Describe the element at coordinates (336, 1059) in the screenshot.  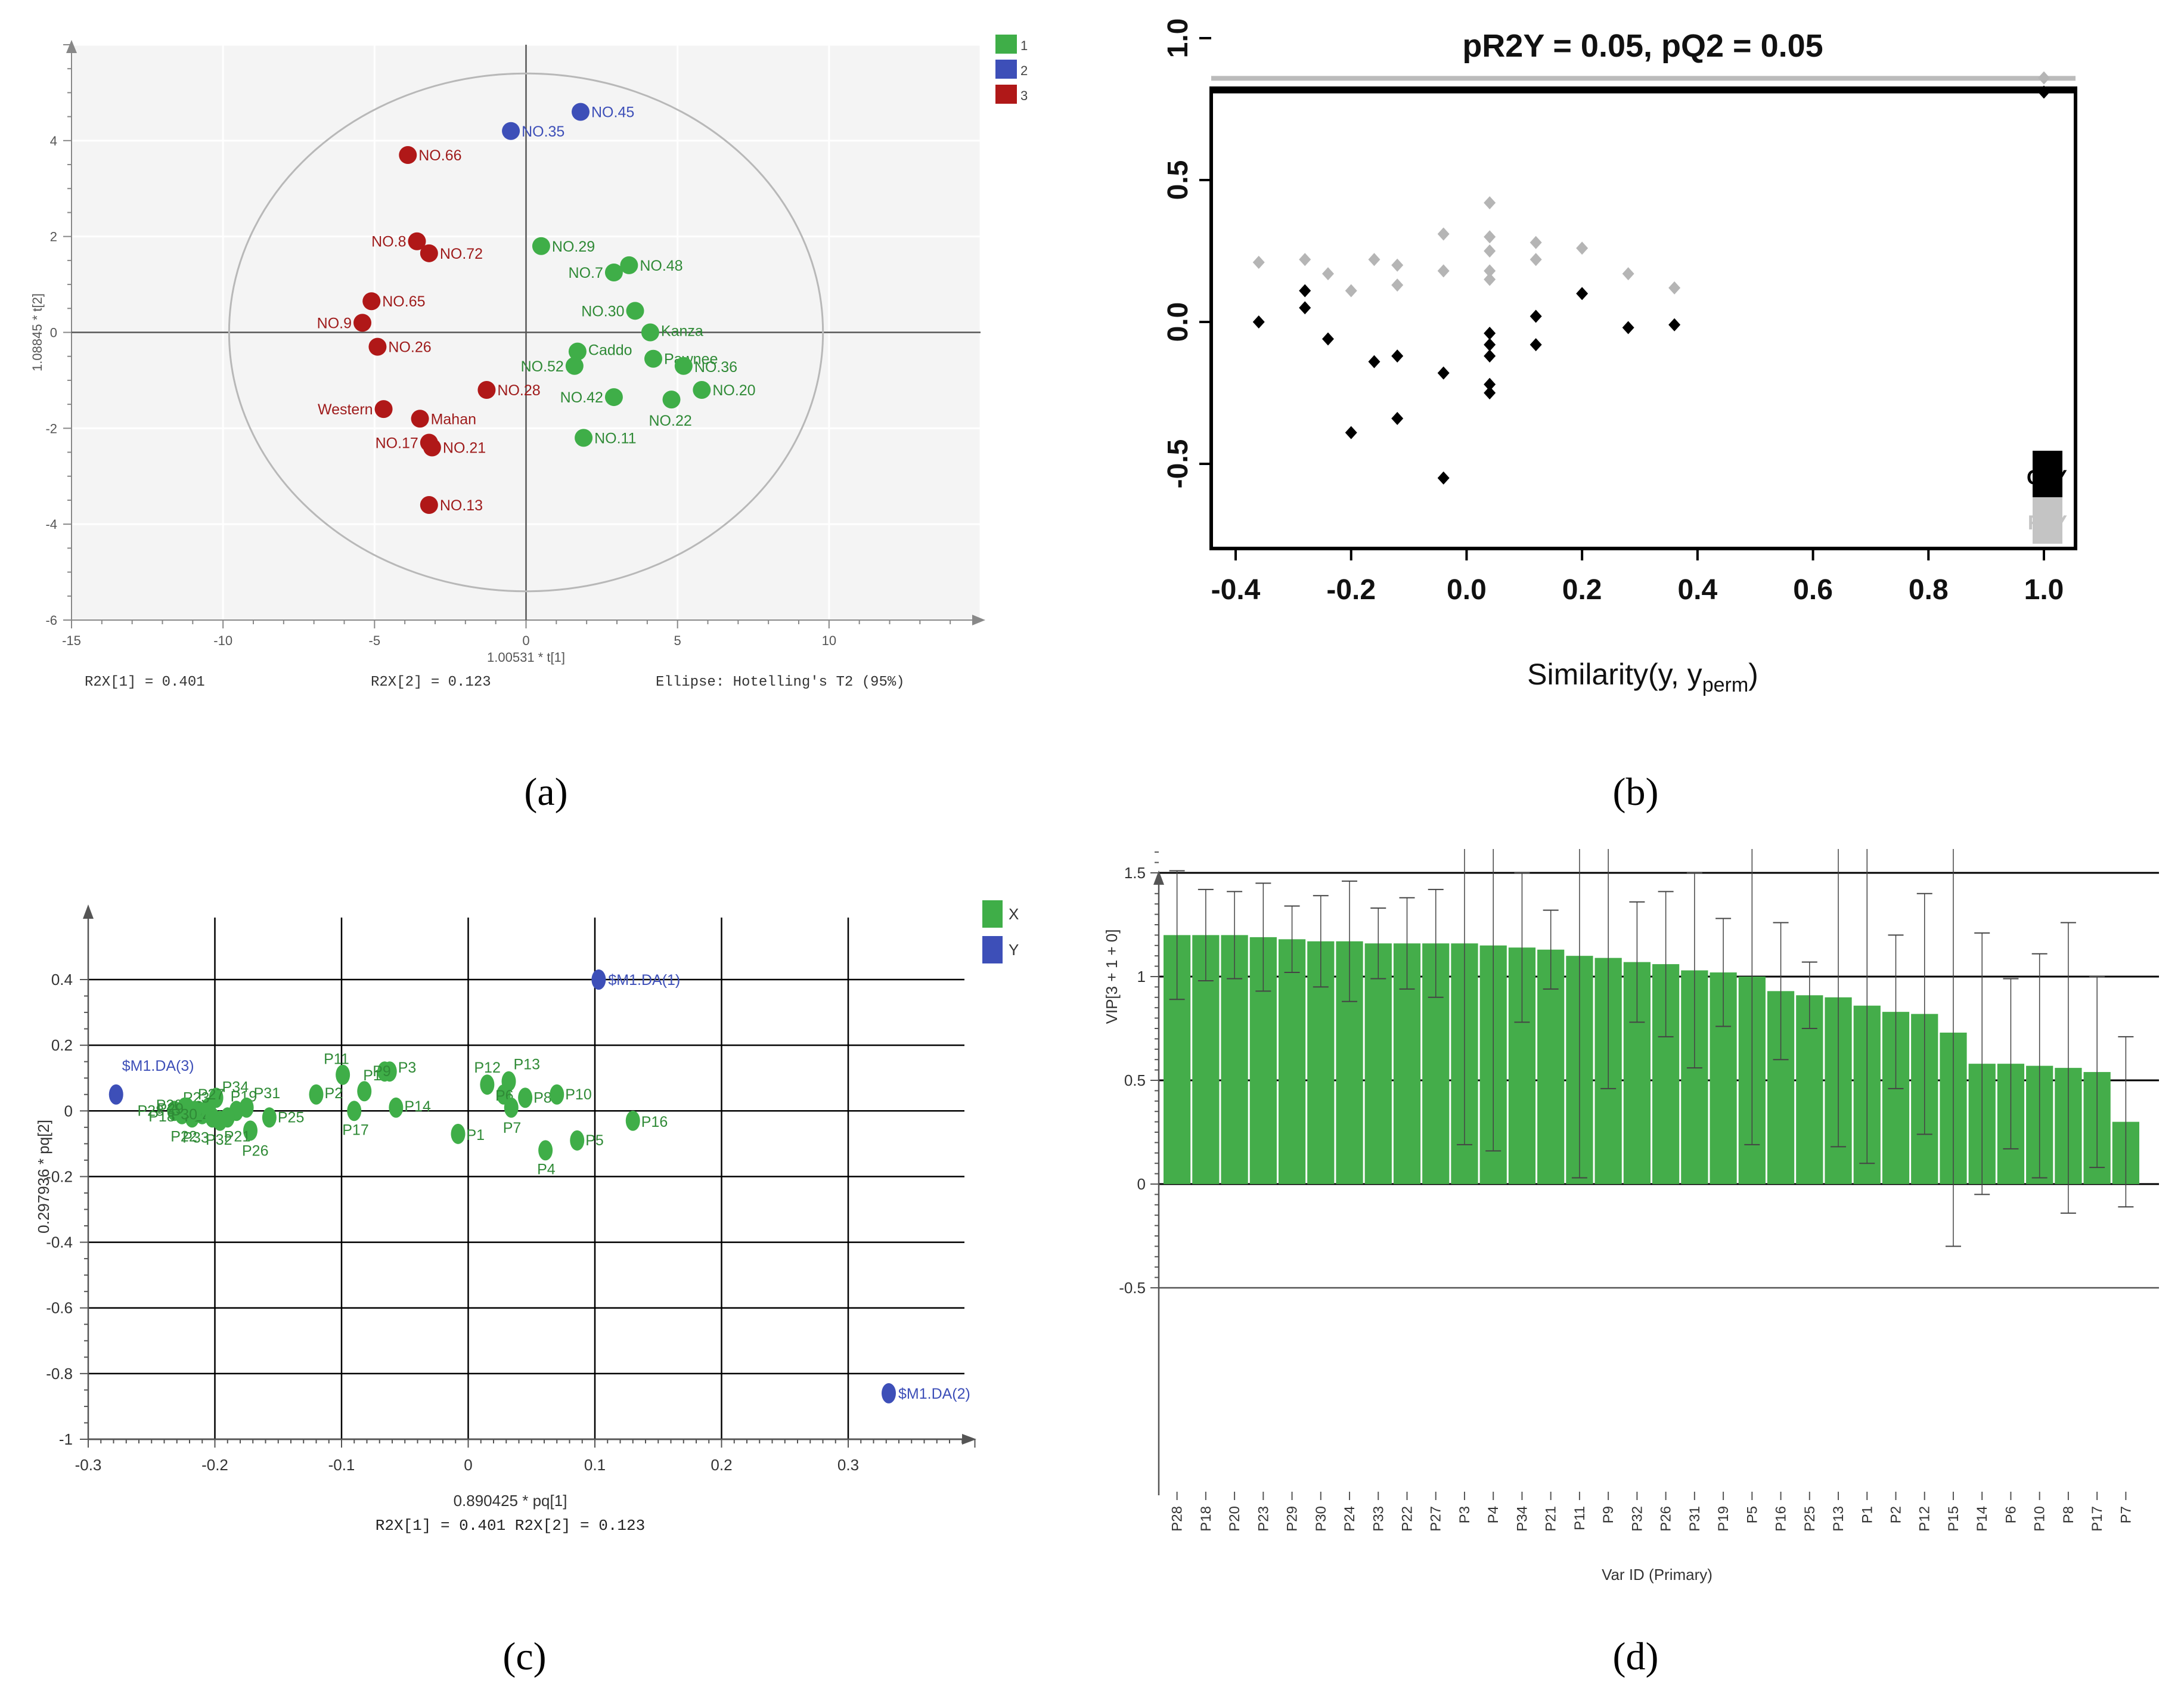
I see `point-label: P11` at that location.